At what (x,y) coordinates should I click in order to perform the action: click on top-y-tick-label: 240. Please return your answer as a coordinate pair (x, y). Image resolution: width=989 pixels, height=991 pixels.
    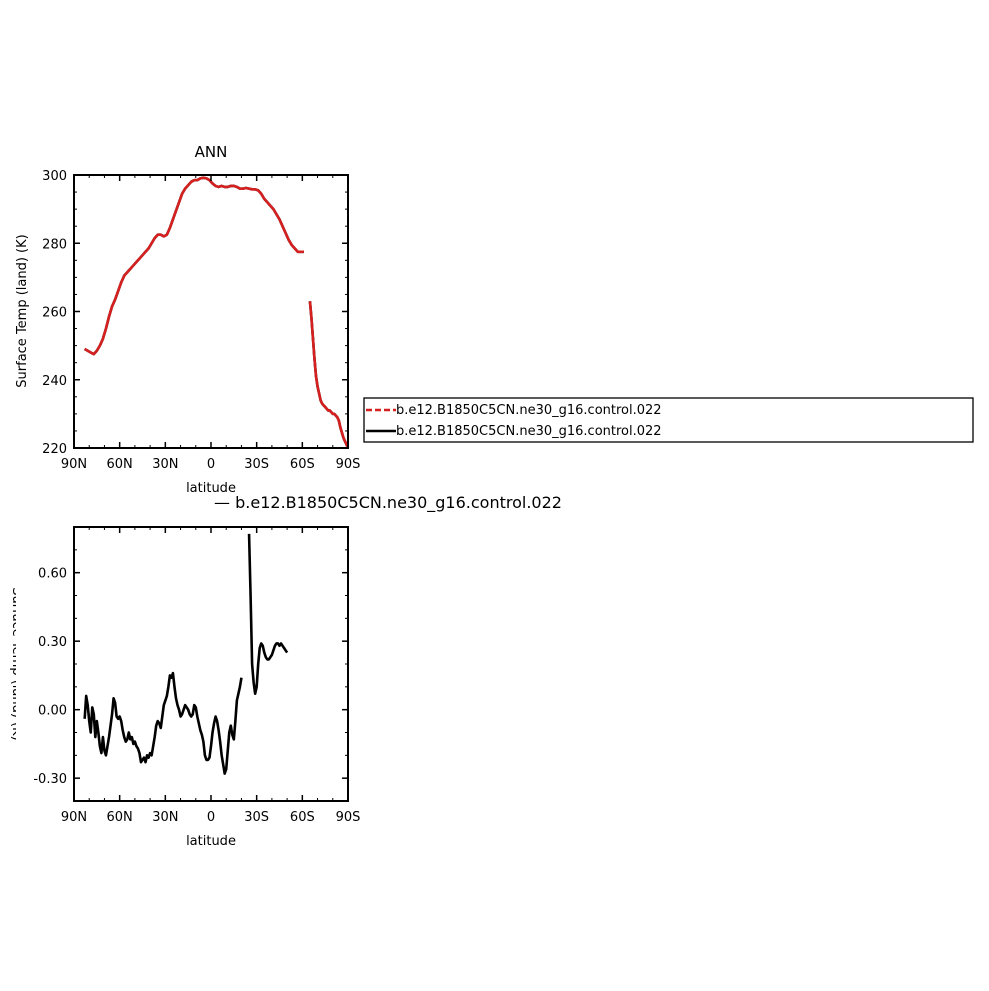
    Looking at the image, I should click on (54, 381).